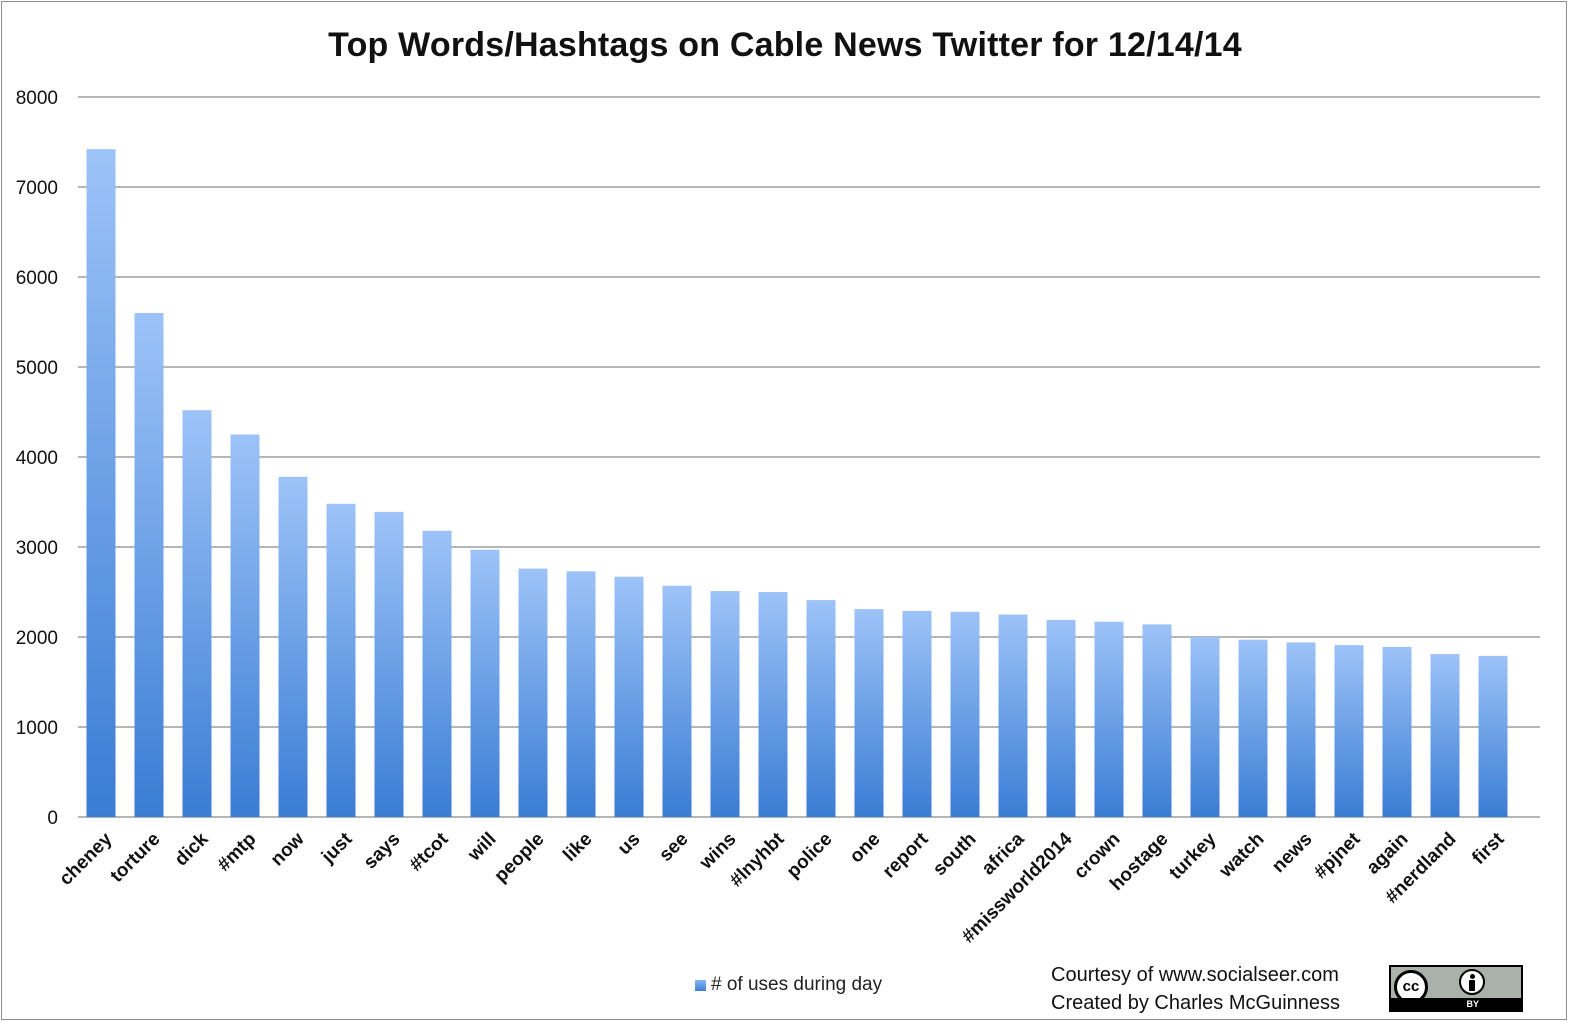 This screenshot has width=1570, height=1023. I want to click on bar-one, so click(869, 713).